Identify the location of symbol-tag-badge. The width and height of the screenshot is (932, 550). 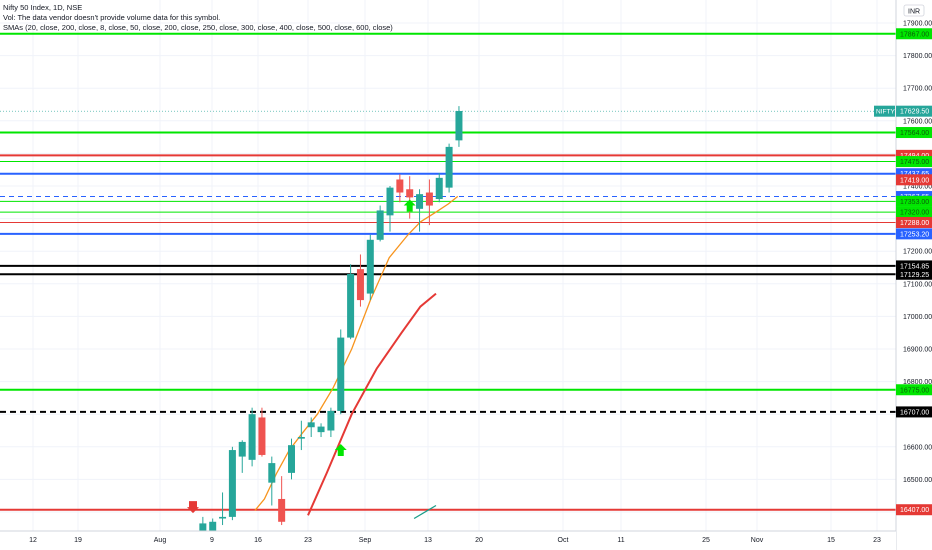
(884, 111).